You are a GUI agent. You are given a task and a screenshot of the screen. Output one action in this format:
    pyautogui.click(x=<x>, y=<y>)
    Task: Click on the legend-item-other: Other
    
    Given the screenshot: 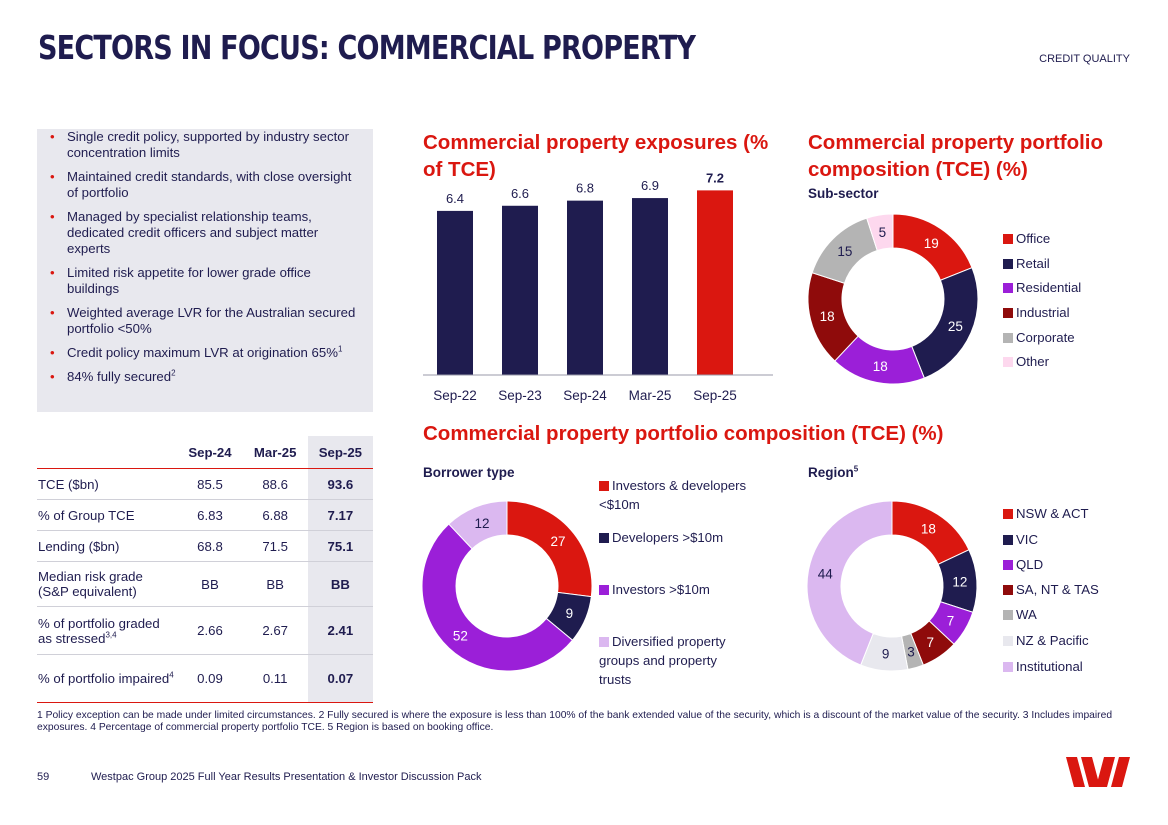 What is the action you would take?
    pyautogui.click(x=1026, y=361)
    